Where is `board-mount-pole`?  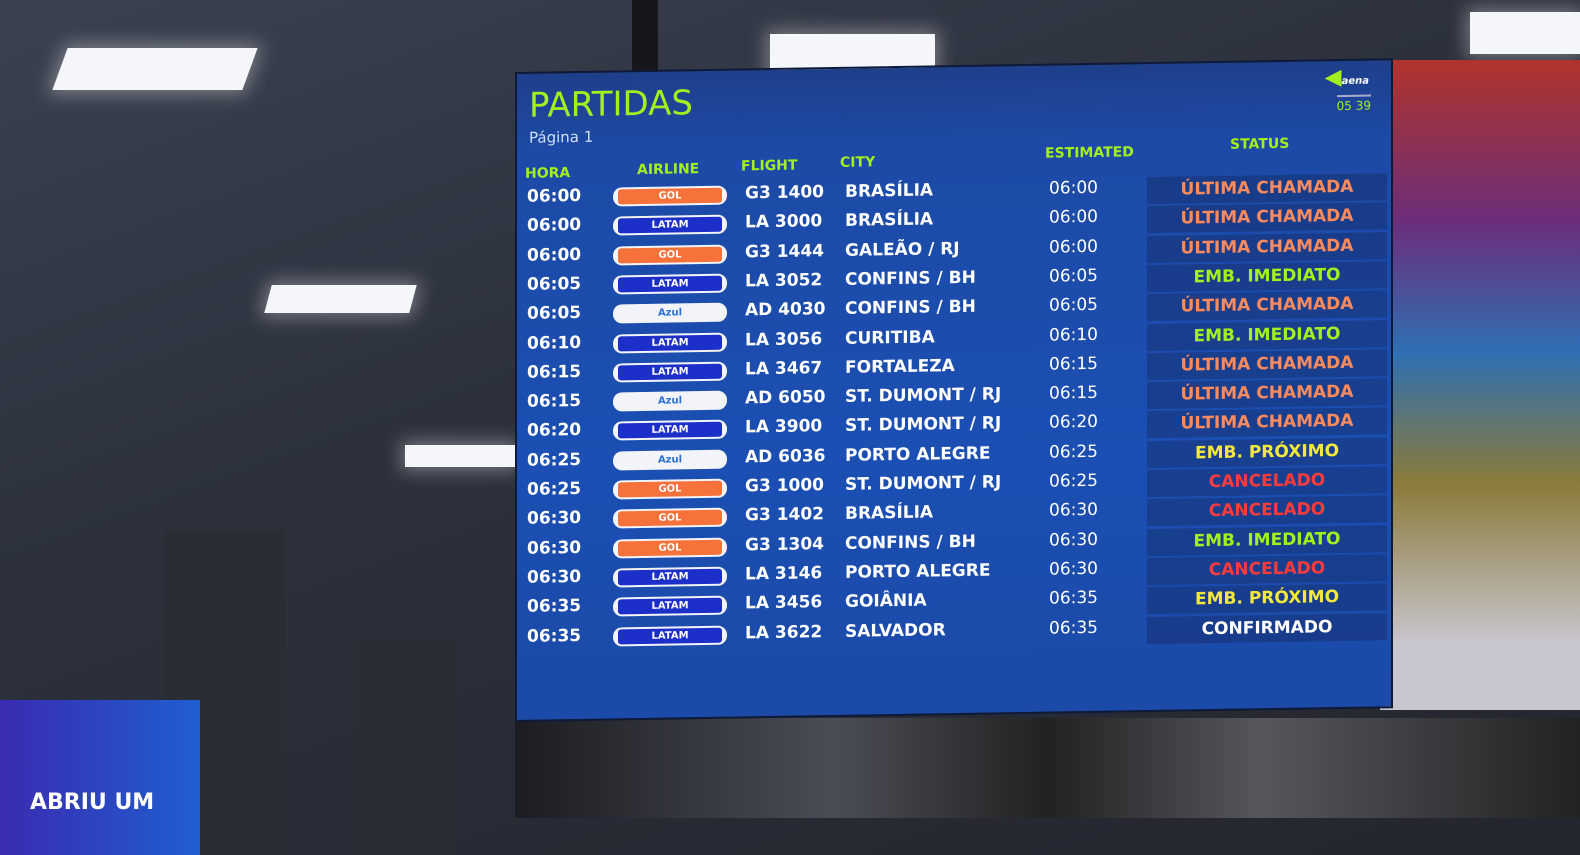
board-mount-pole is located at coordinates (645, 40).